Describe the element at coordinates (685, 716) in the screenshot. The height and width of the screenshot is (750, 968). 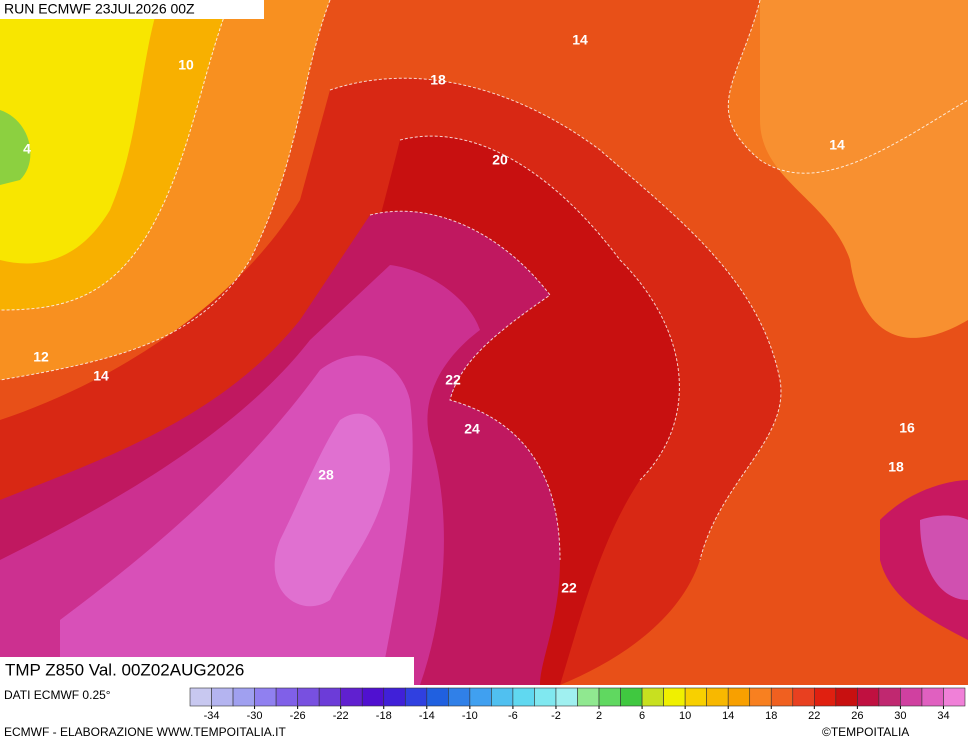
I see `tick-label: 10` at that location.